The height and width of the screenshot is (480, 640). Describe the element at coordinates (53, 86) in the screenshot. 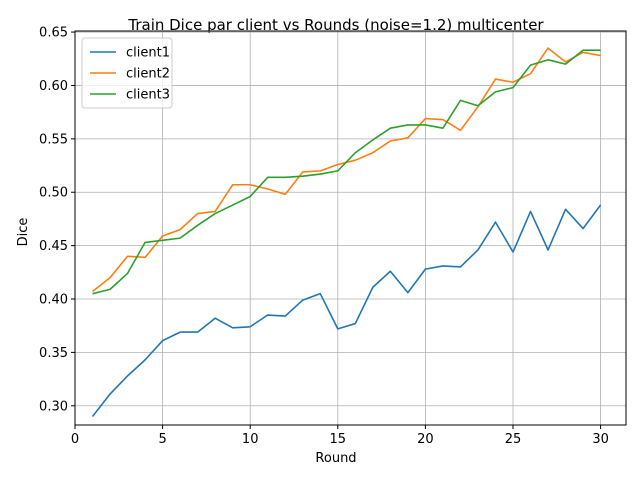

I see `y-tick-label: 0.60` at that location.